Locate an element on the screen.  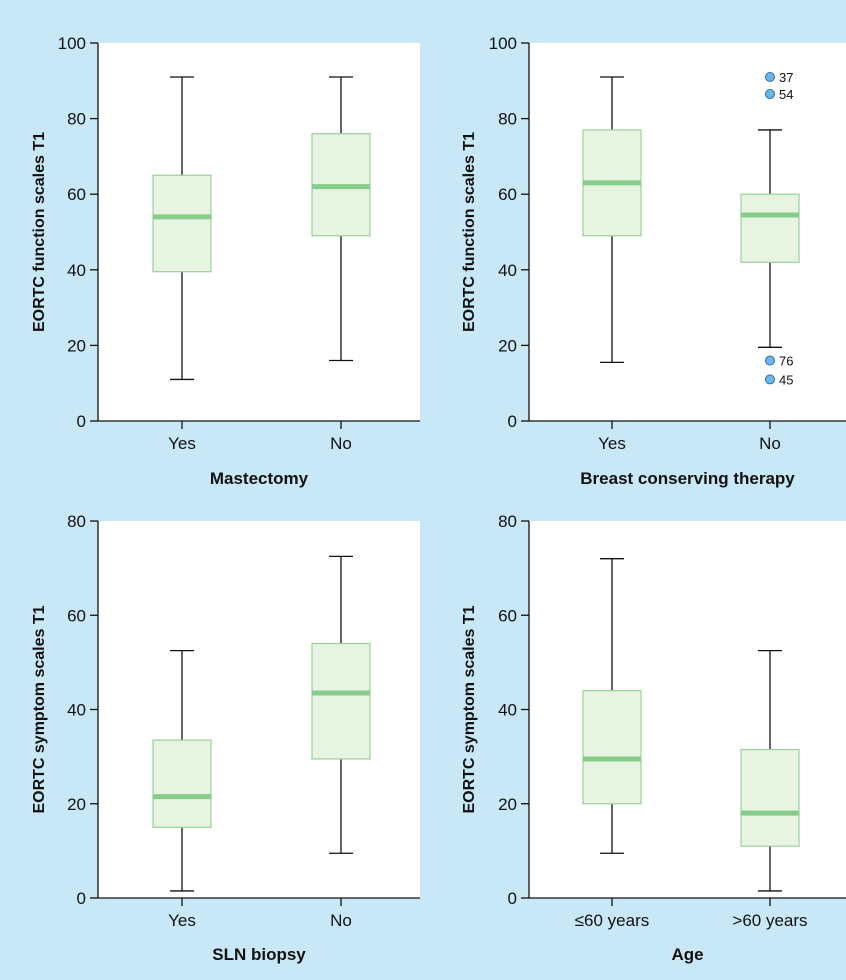
outlier-label: 45 is located at coordinates (786, 379).